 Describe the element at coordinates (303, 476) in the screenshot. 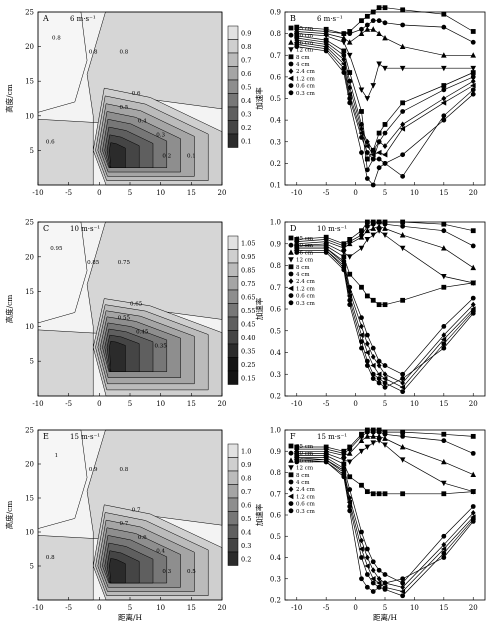

I see `legend-label: 8 cm` at that location.